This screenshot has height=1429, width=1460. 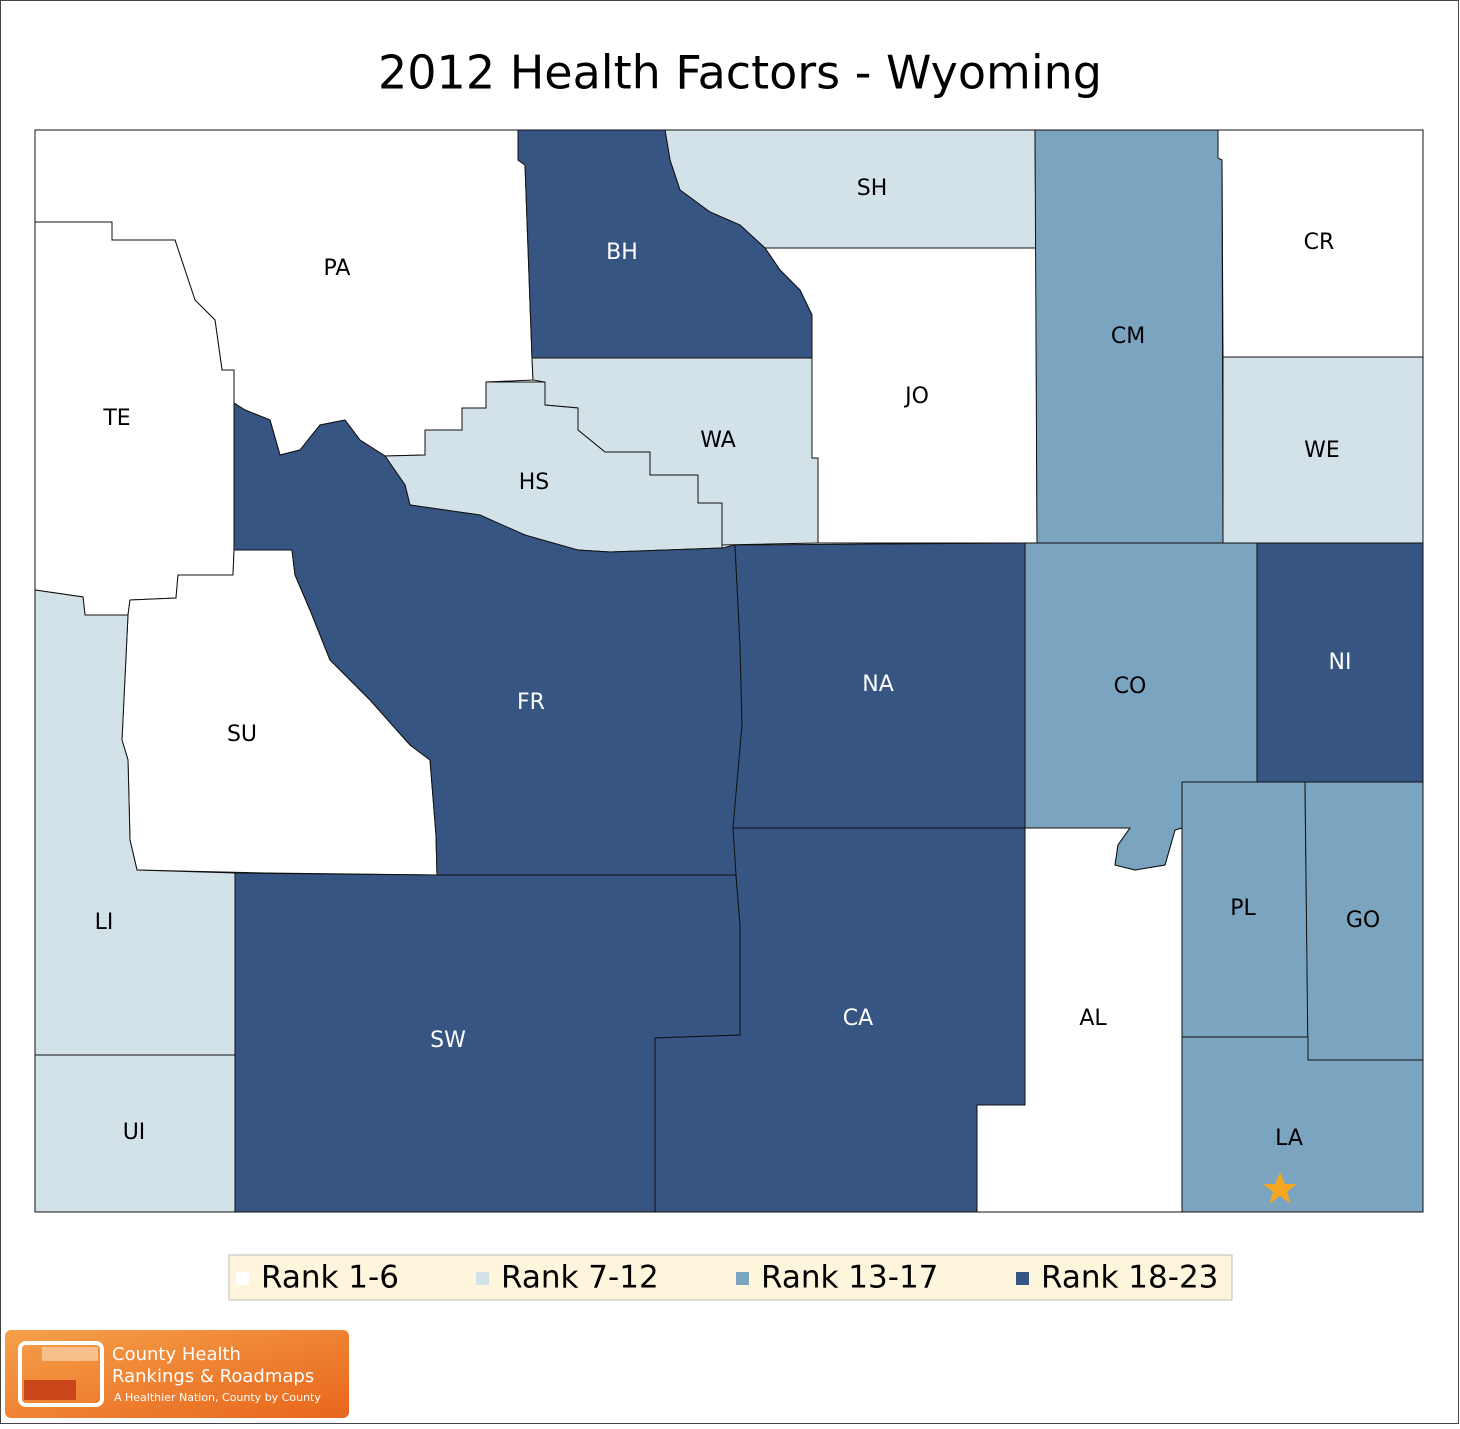 I want to click on county-label: FR, so click(x=531, y=702).